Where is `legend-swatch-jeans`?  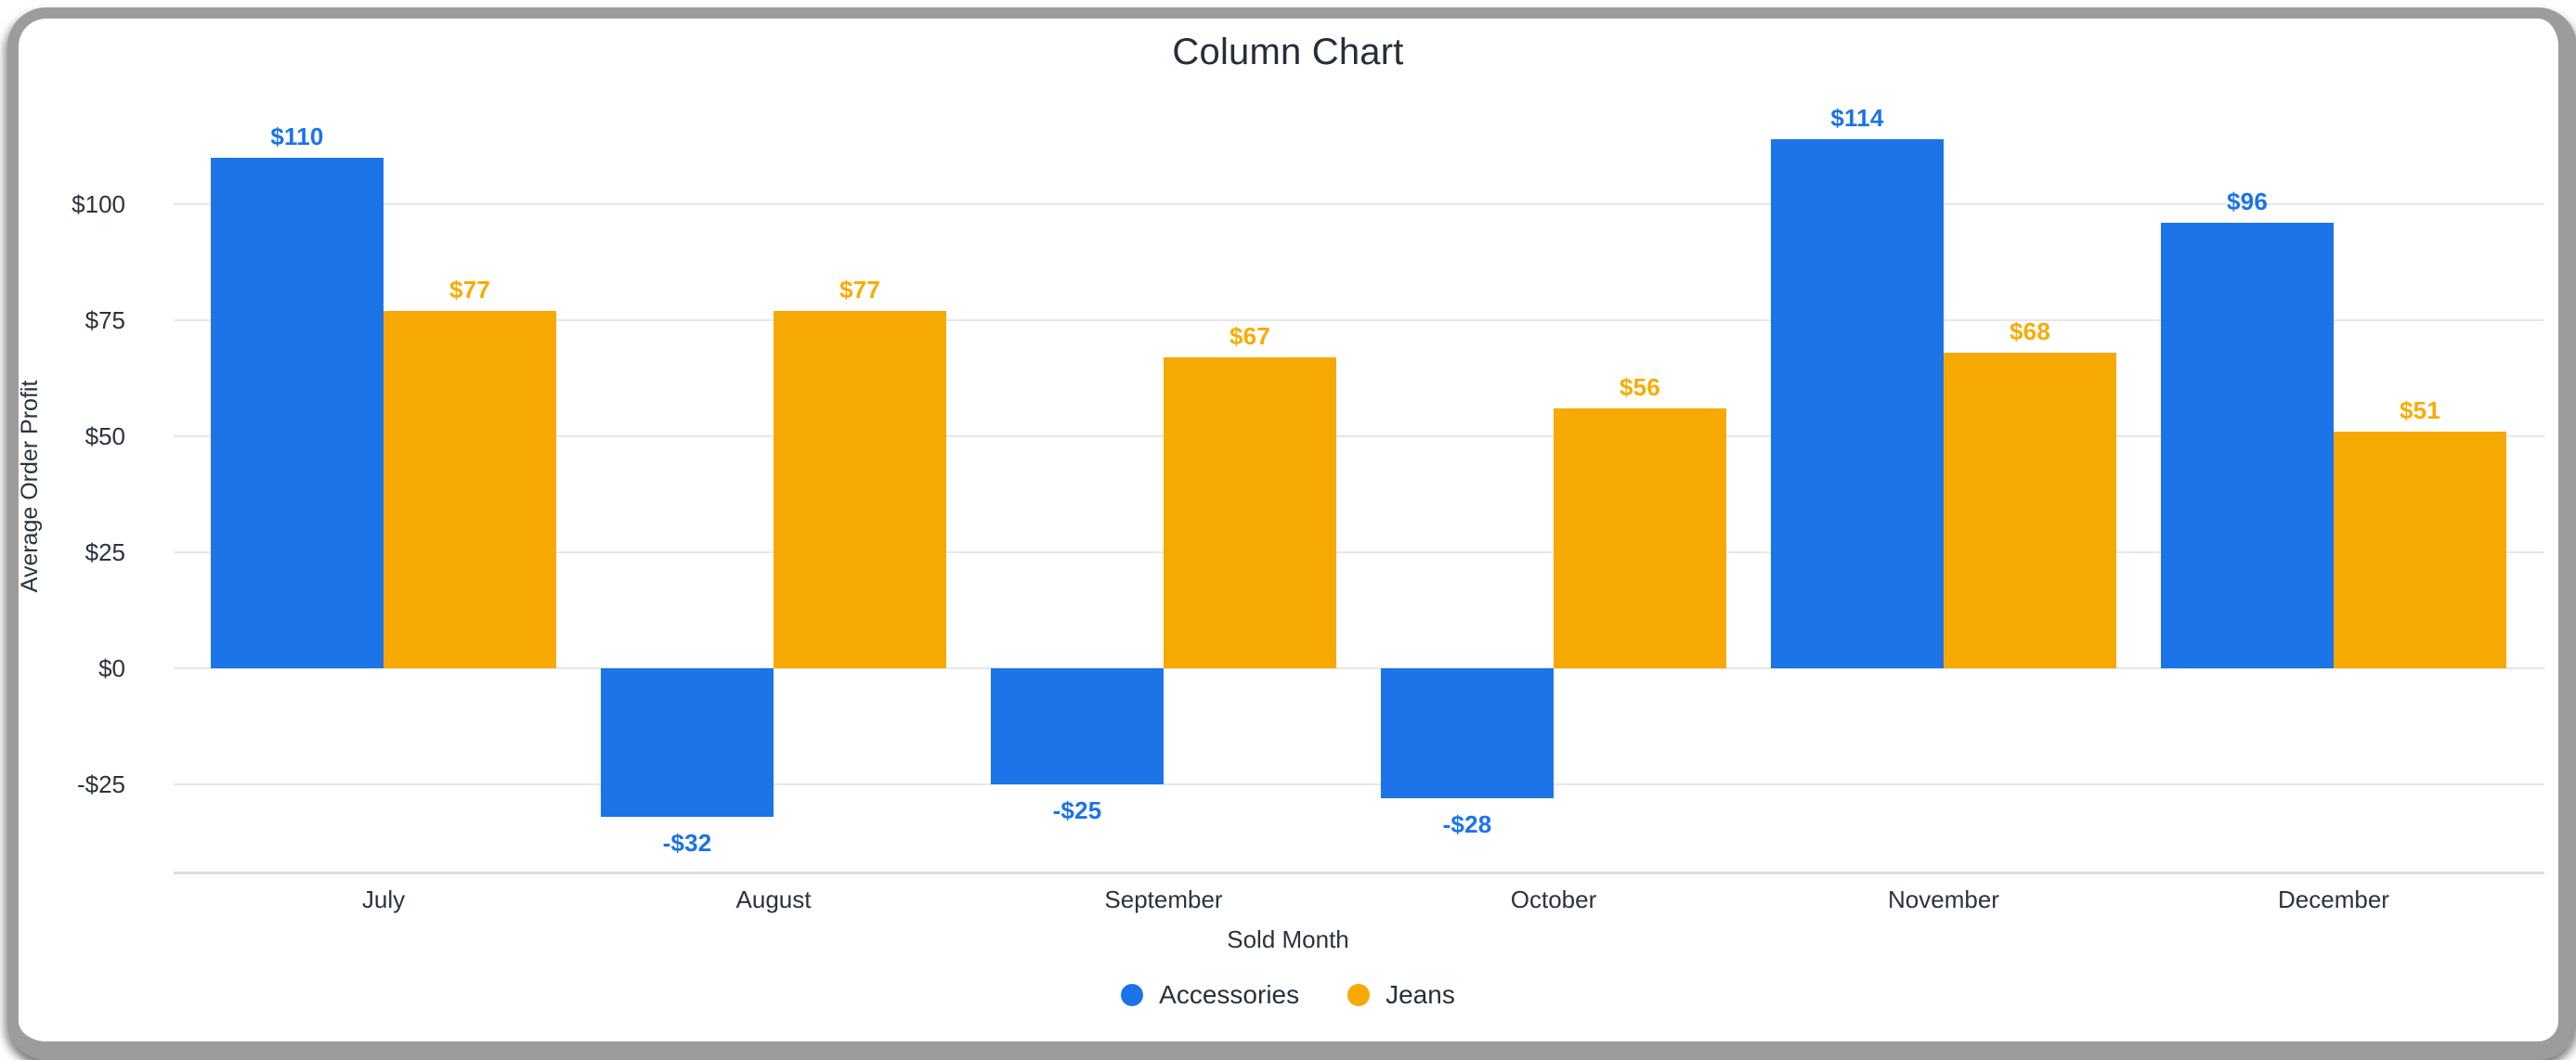
legend-swatch-jeans is located at coordinates (1359, 995).